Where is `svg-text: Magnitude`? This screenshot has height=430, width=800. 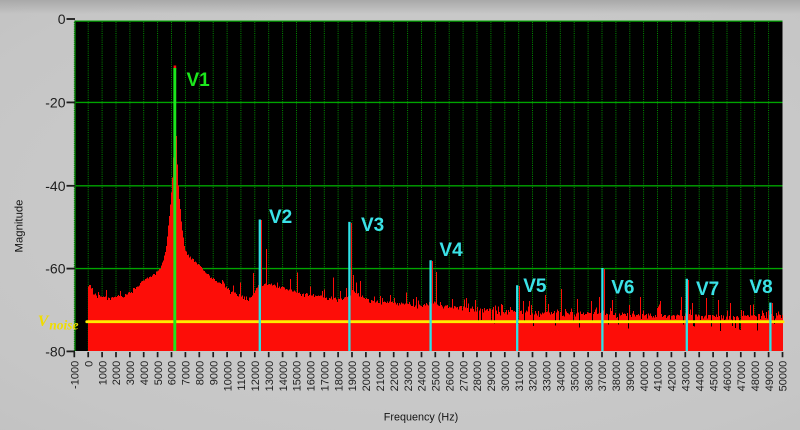 svg-text: Magnitude is located at coordinates (19, 226).